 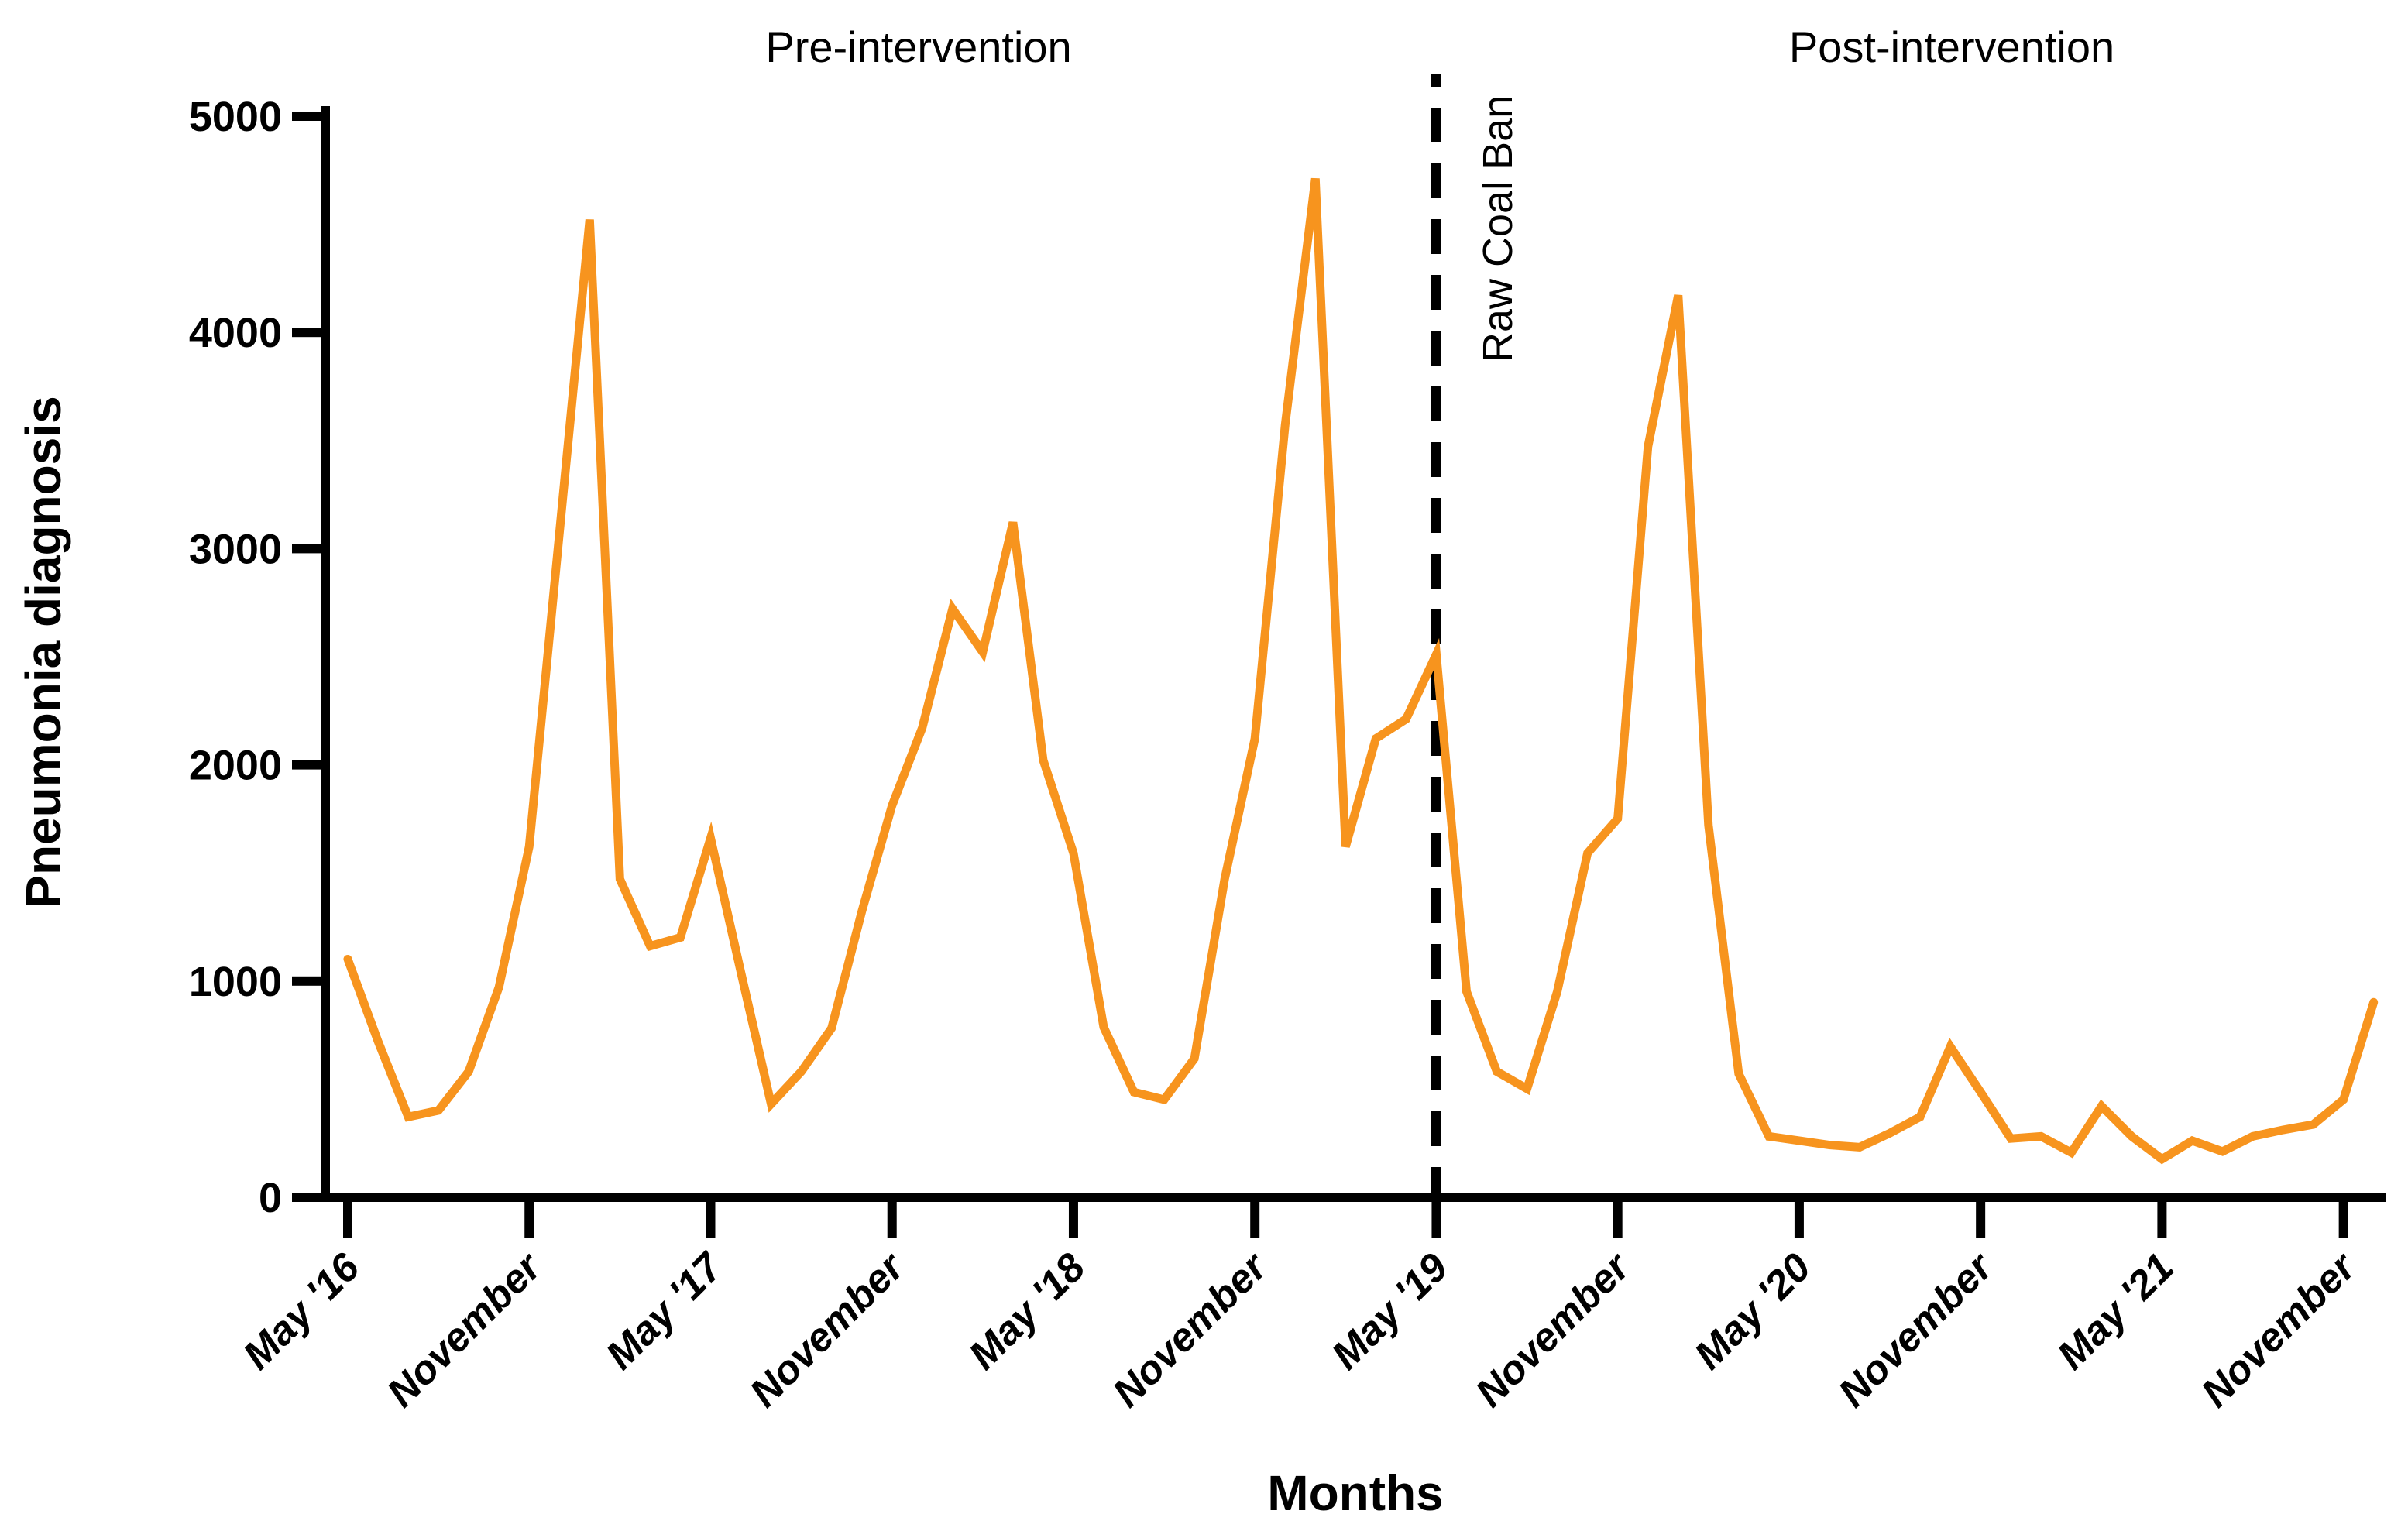 What do you see at coordinates (255, 657) in the screenshot?
I see `y-axis-ticks: 0 1000 2000 3000 4000 5000` at bounding box center [255, 657].